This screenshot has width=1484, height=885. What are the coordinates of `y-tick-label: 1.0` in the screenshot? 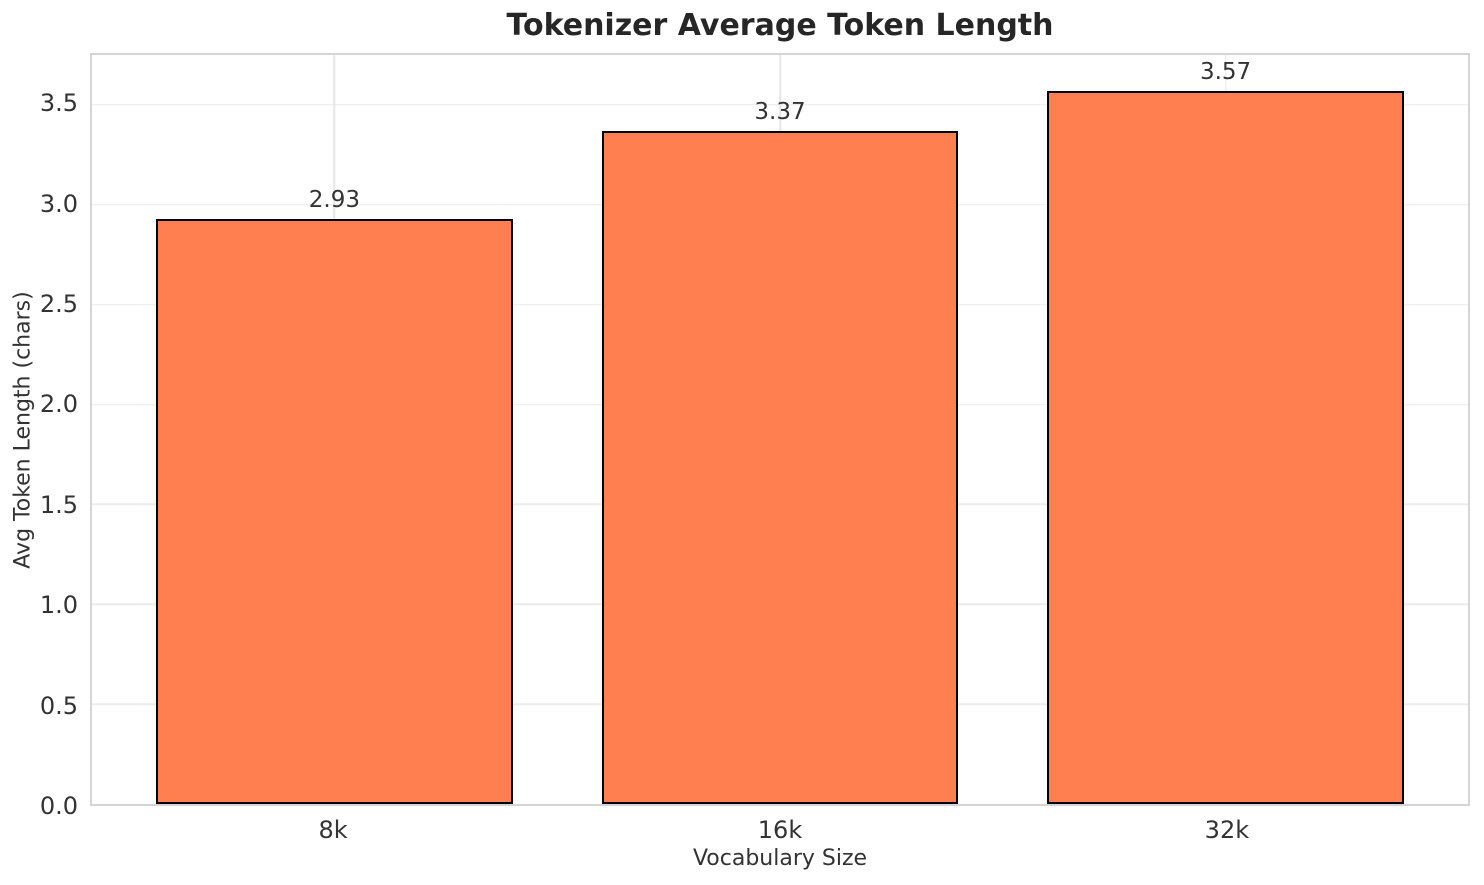 It's located at (58, 605).